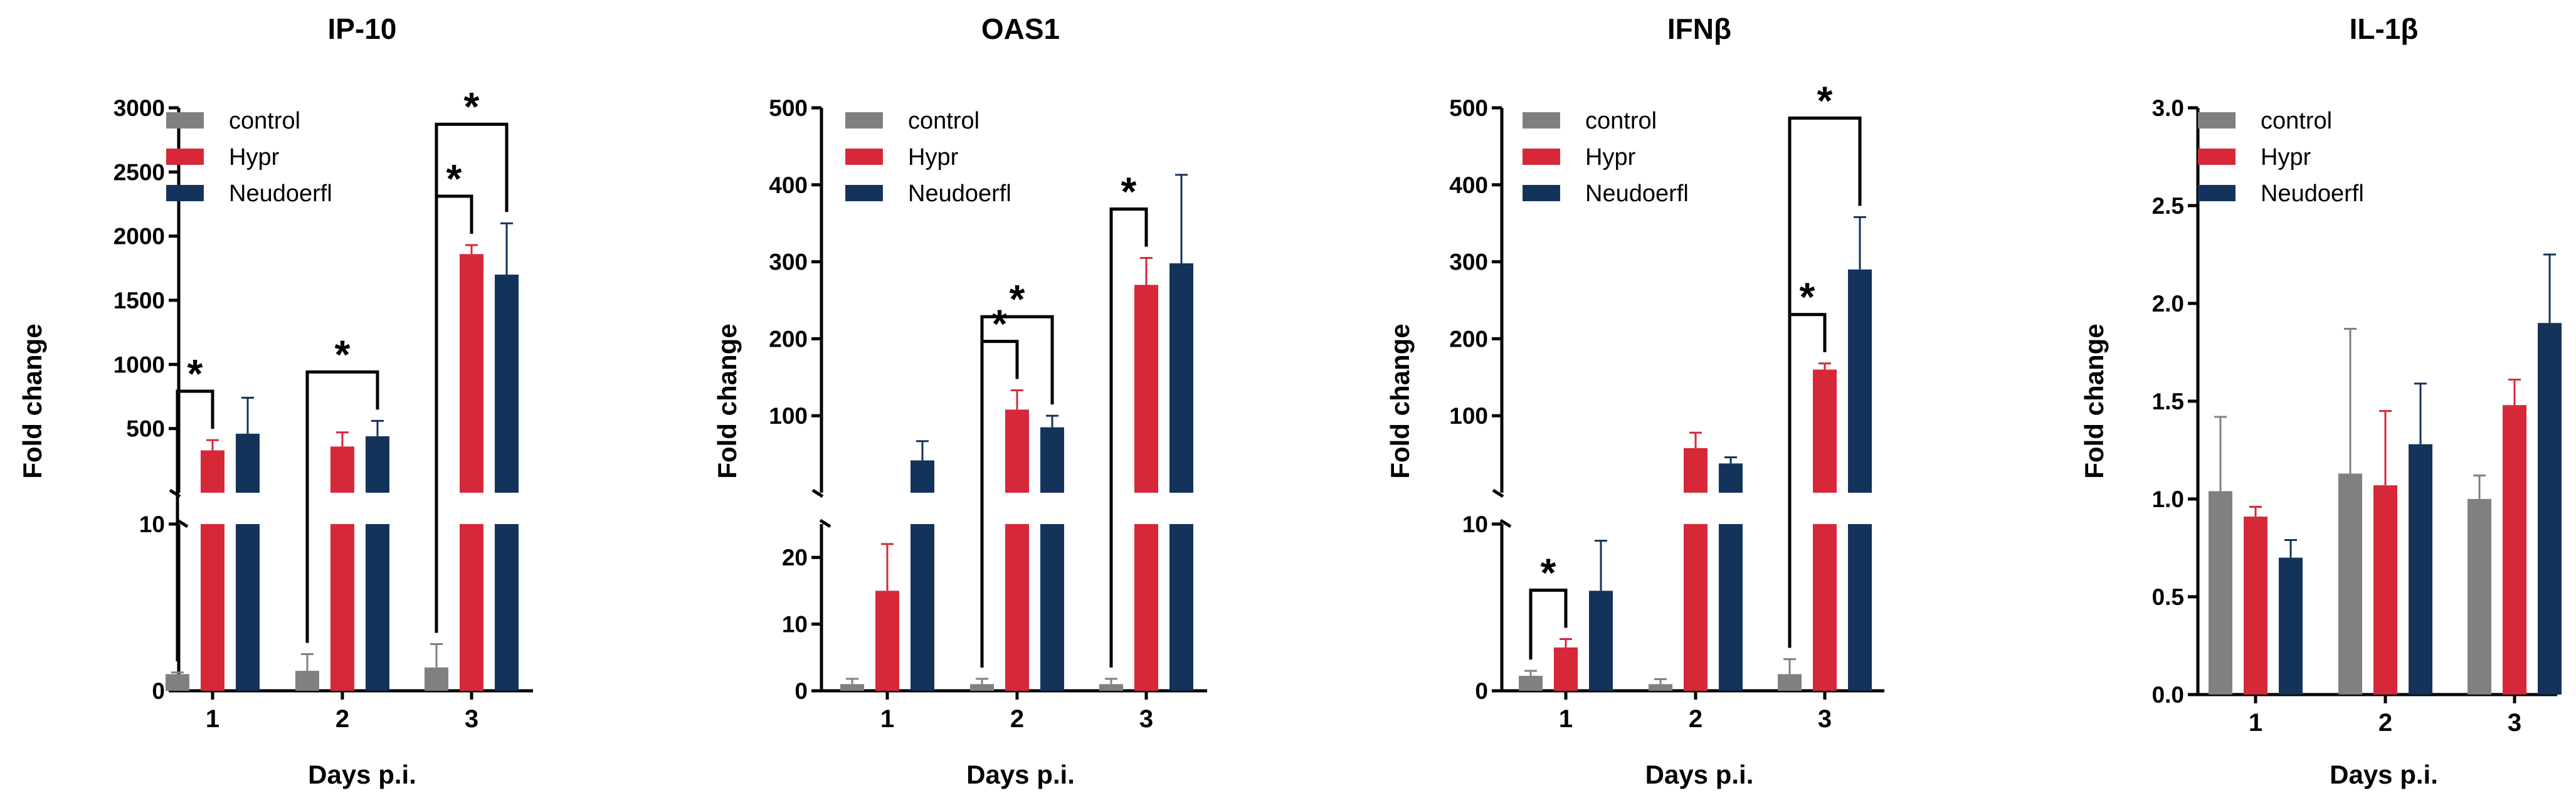  Describe the element at coordinates (1468, 185) in the screenshot. I see `y-tick-label: 400` at that location.